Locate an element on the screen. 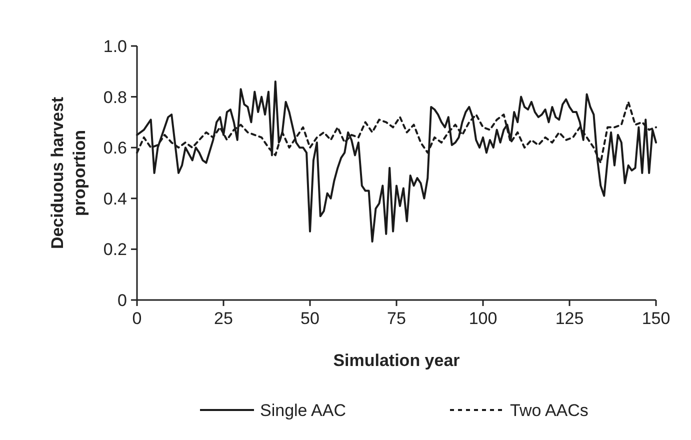 Image resolution: width=691 pixels, height=440 pixels. x-tick-label: 50 is located at coordinates (310, 318).